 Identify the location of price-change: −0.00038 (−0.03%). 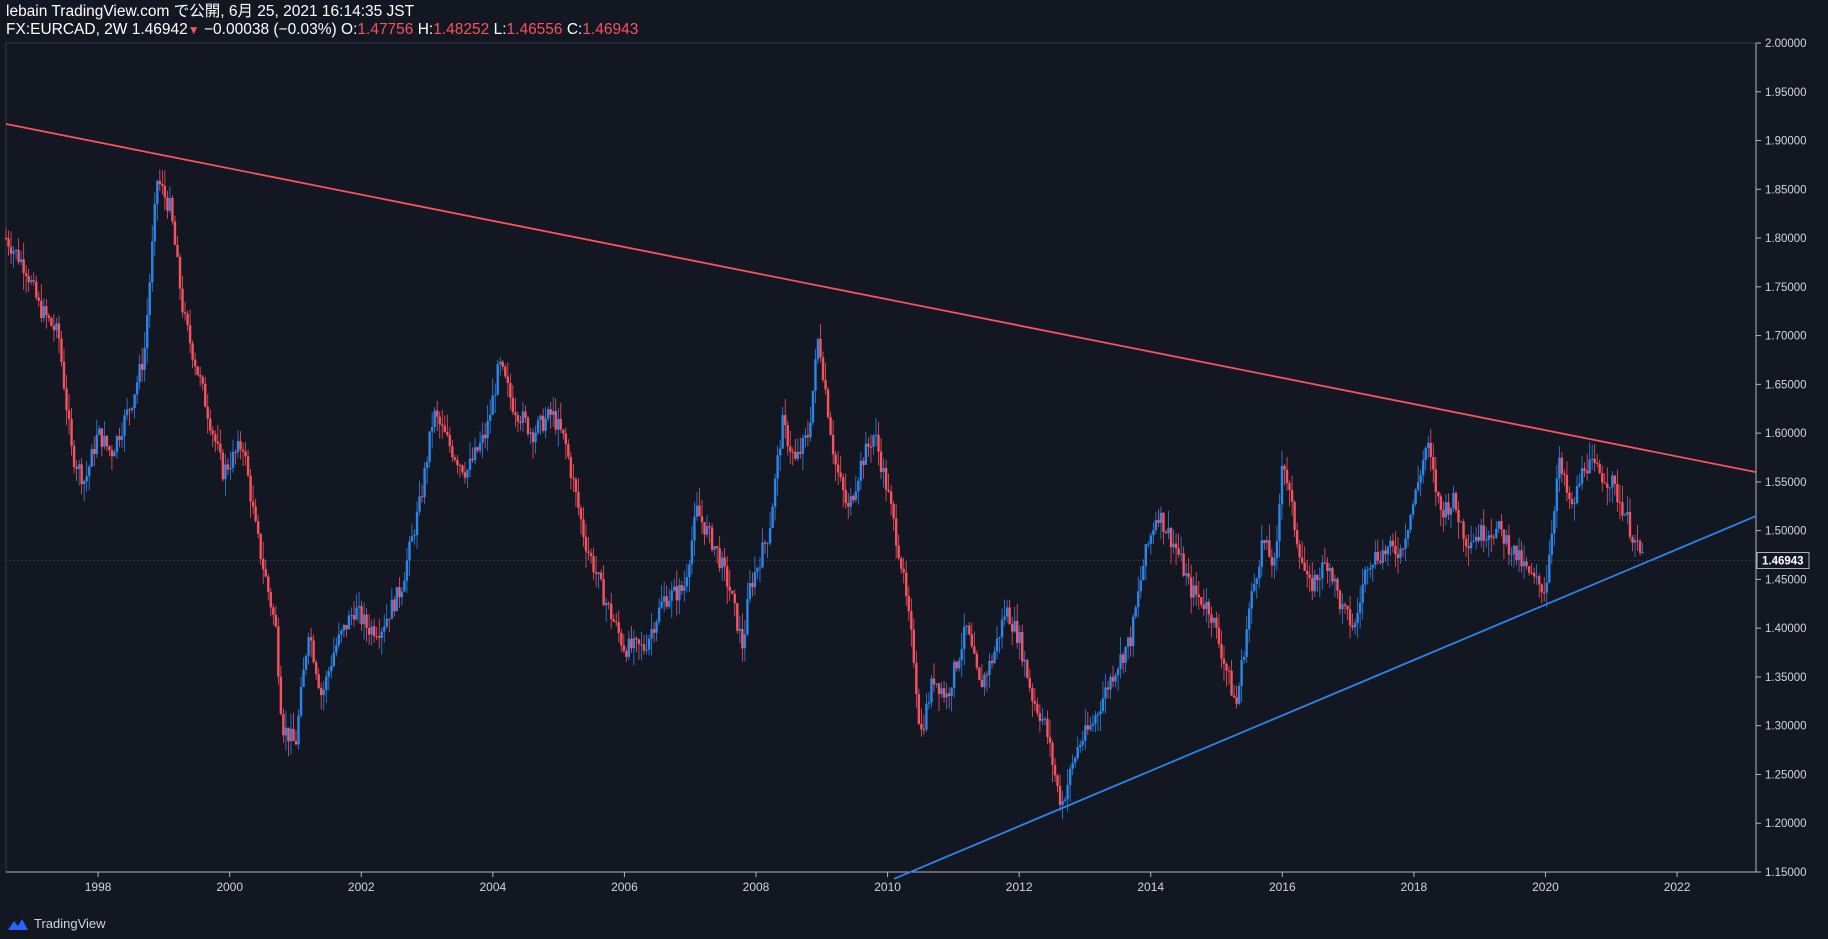
(270, 29).